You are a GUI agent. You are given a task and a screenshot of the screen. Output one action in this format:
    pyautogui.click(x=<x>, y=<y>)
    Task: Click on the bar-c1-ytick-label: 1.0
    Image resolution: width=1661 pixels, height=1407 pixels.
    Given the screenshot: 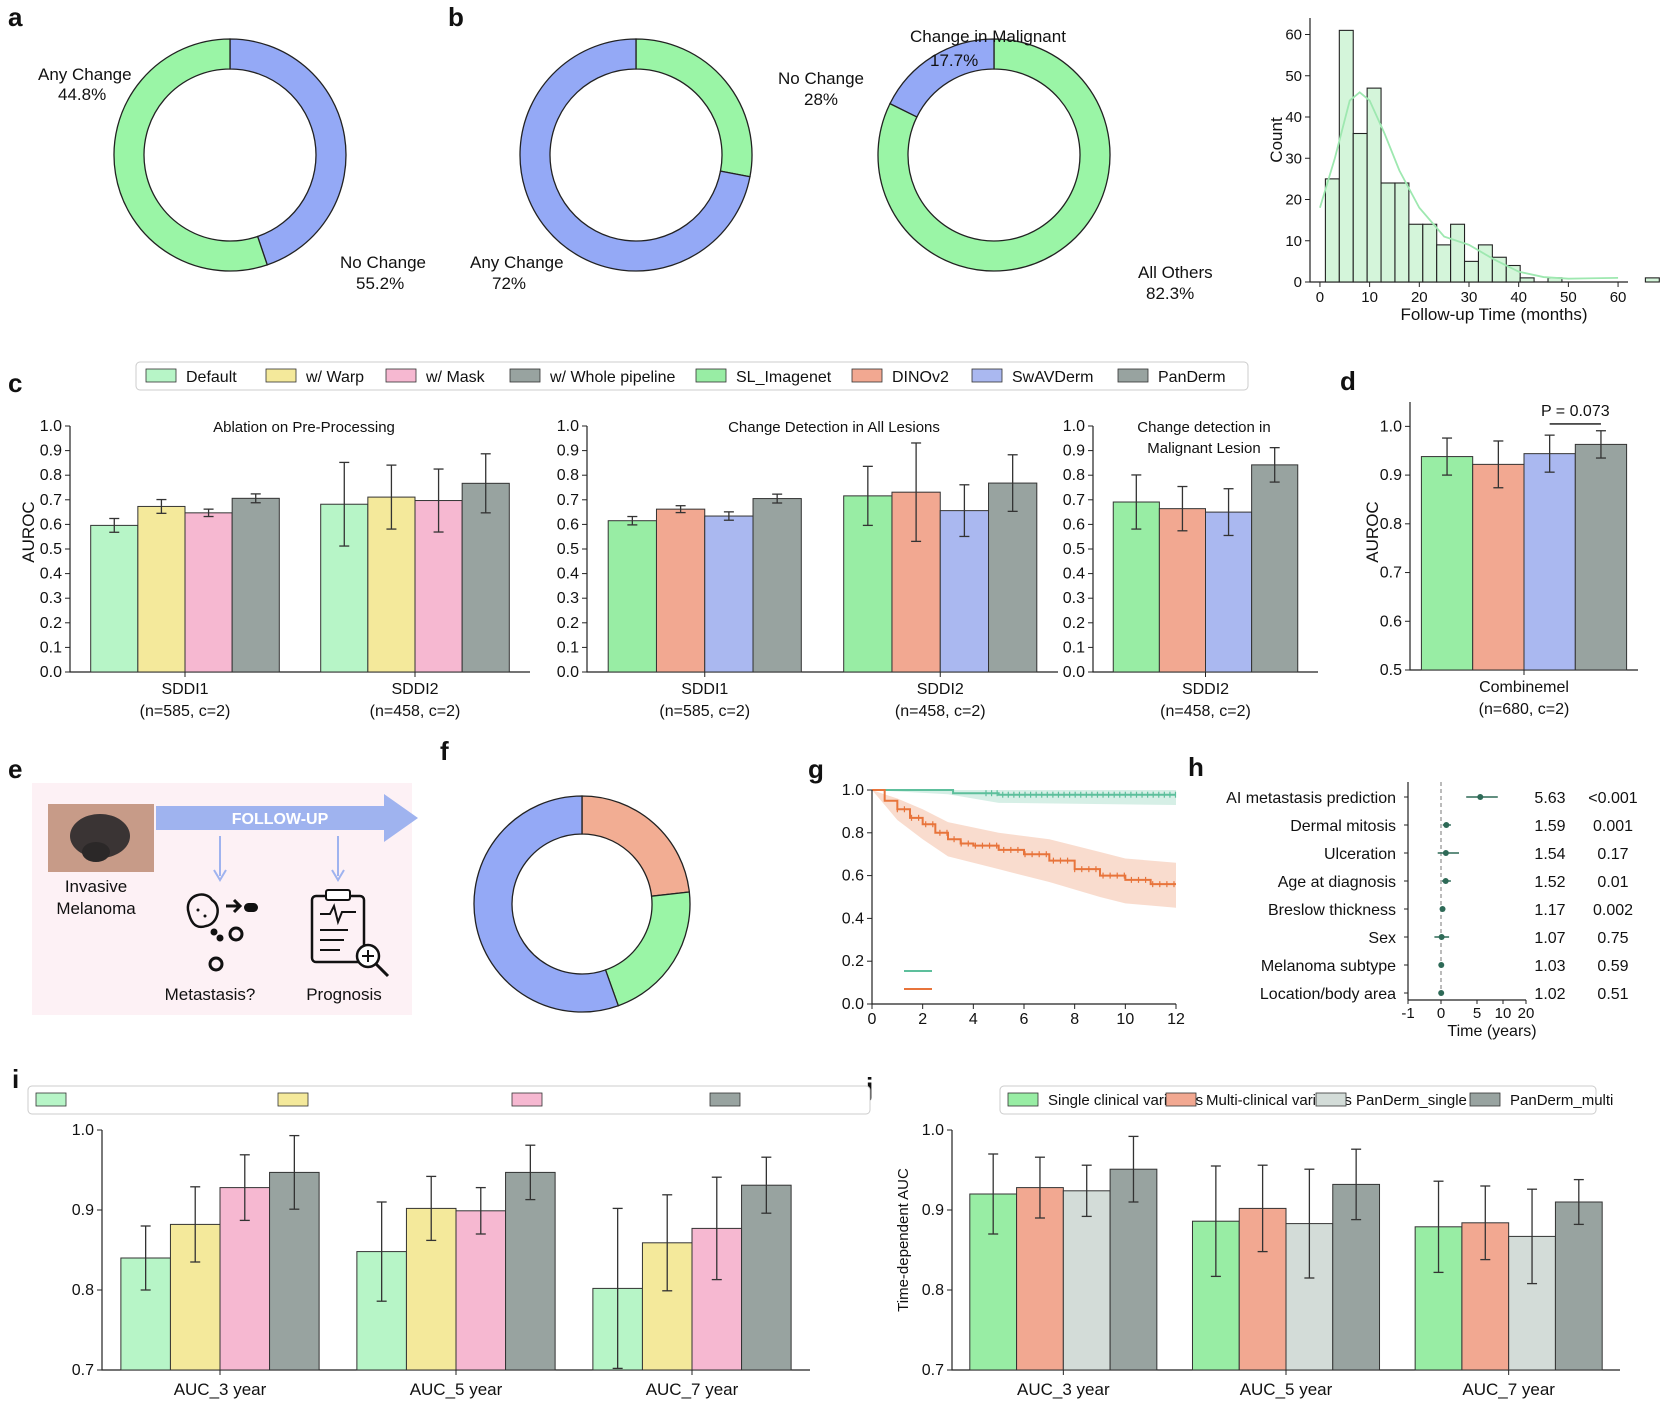 What is the action you would take?
    pyautogui.click(x=51, y=426)
    